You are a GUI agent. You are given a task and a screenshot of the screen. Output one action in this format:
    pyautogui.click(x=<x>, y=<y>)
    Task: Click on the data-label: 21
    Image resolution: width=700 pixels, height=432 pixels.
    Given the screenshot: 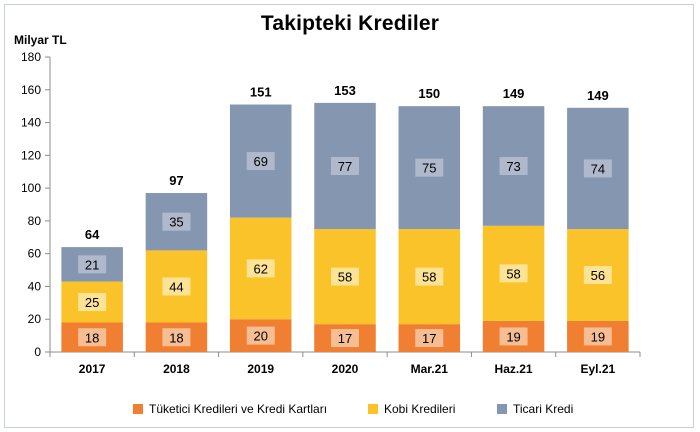 What is the action you would take?
    pyautogui.click(x=92, y=264)
    